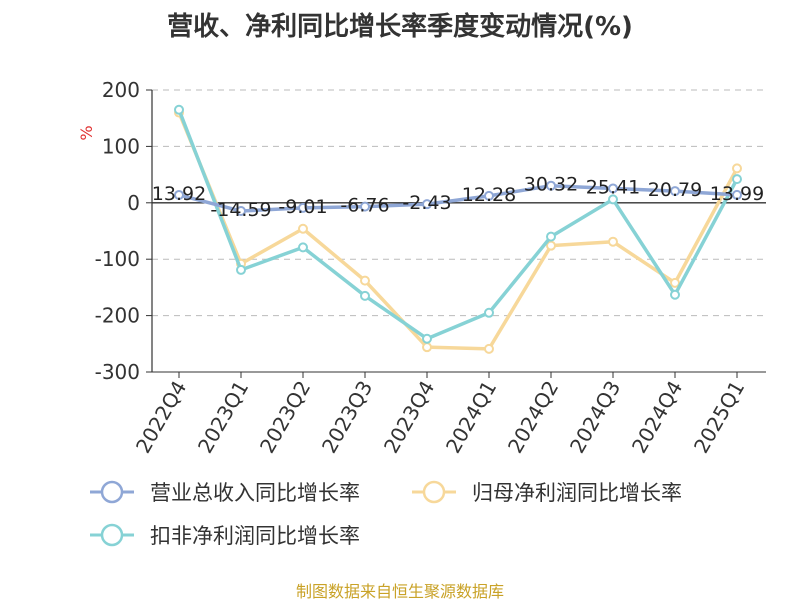 Image resolution: width=800 pixels, height=602 pixels. Describe the element at coordinates (400, 27) in the screenshot. I see `chart-title: 营收、净利同比增长率季度变动情况(%)` at that location.